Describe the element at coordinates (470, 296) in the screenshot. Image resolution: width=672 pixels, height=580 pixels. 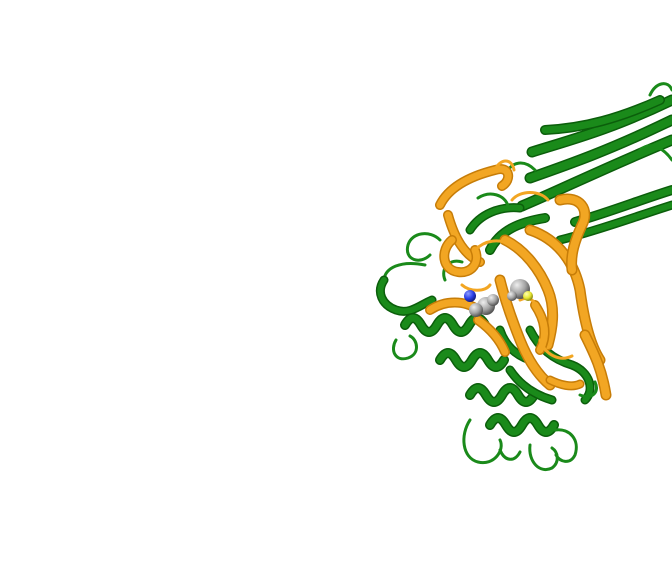
I see `ligand-nitrogen-atom` at that location.